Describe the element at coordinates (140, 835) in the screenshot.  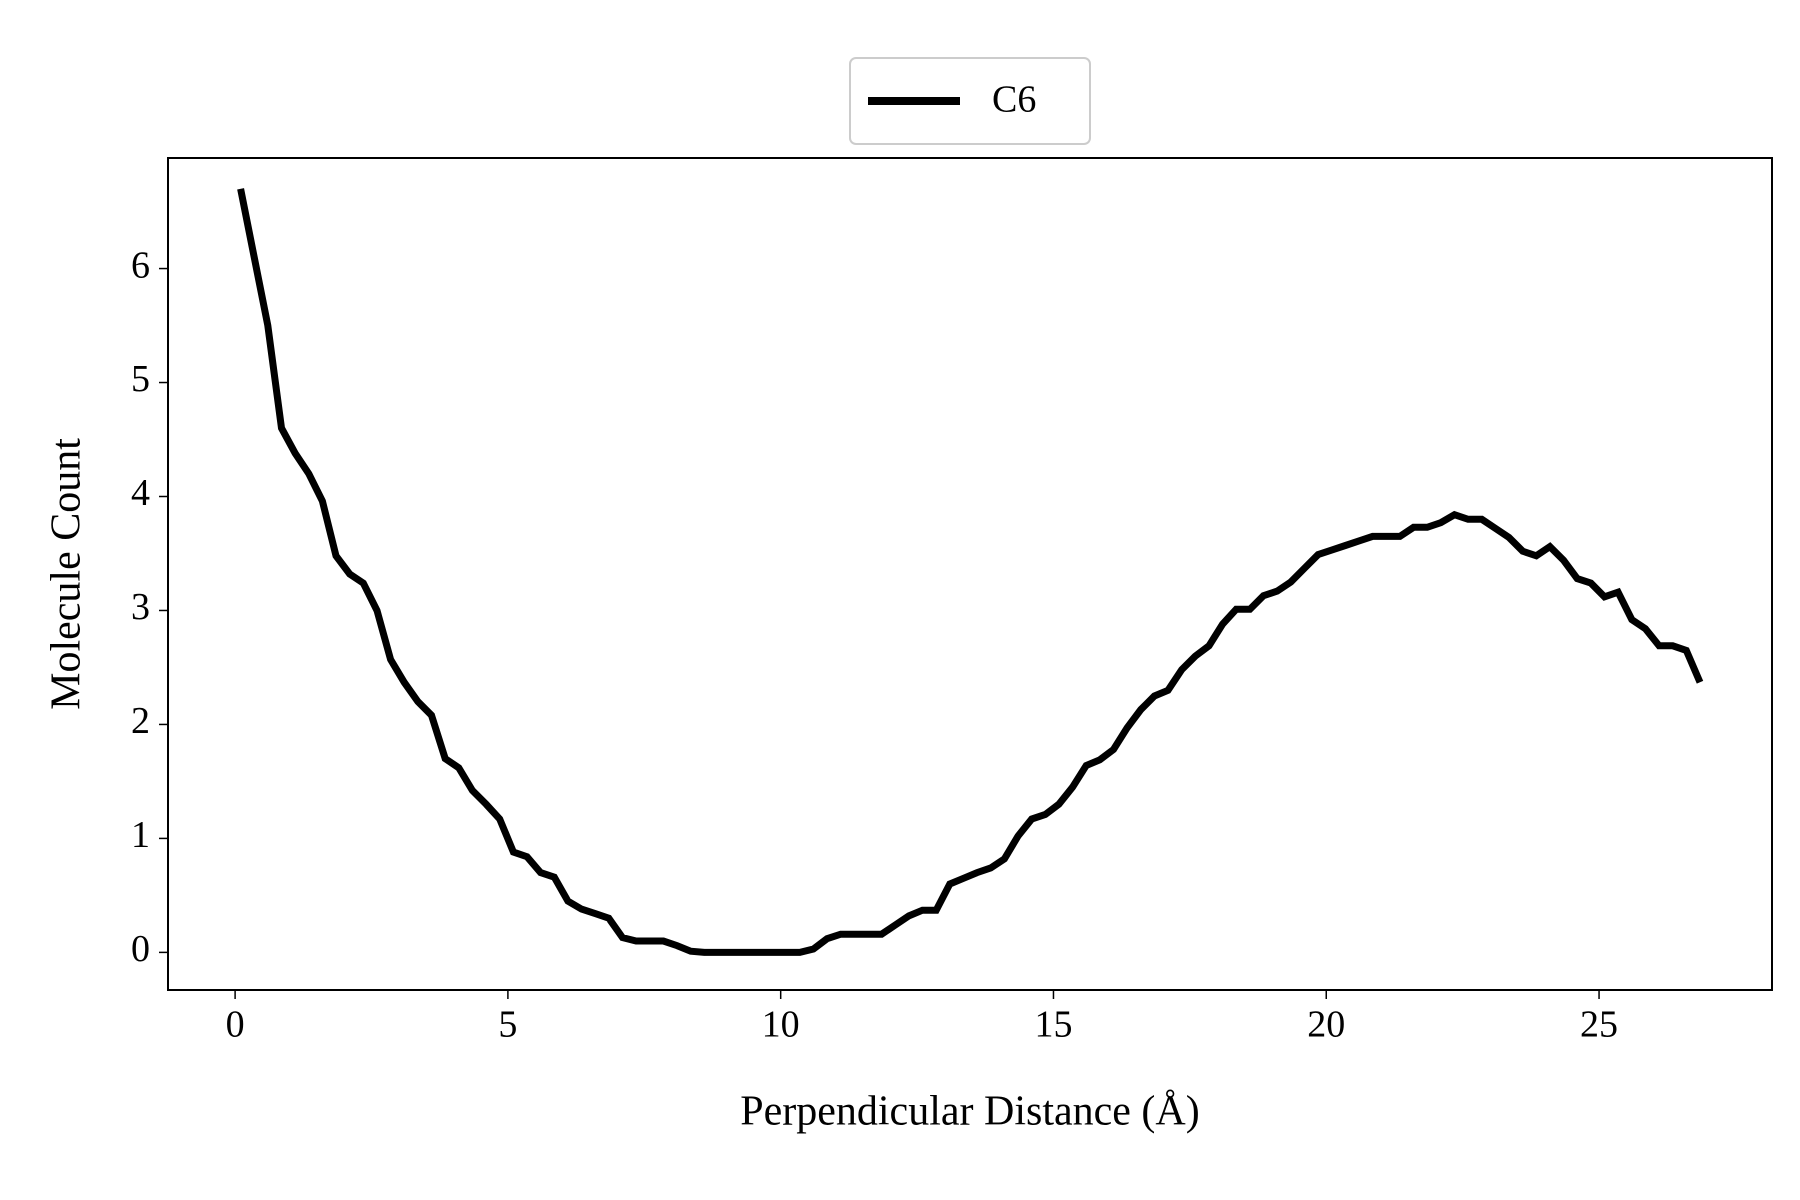
I see `y-tick-label: 1` at that location.